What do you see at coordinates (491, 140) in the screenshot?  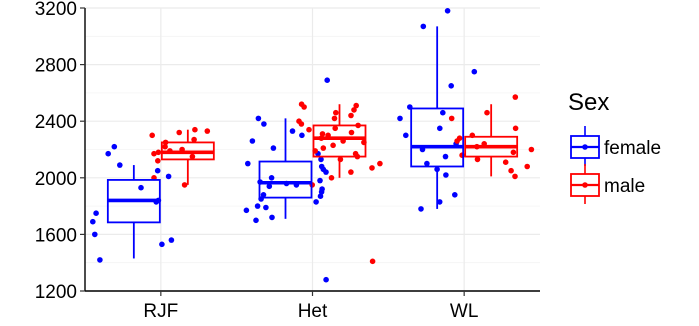 I see `box-male-WL` at bounding box center [491, 140].